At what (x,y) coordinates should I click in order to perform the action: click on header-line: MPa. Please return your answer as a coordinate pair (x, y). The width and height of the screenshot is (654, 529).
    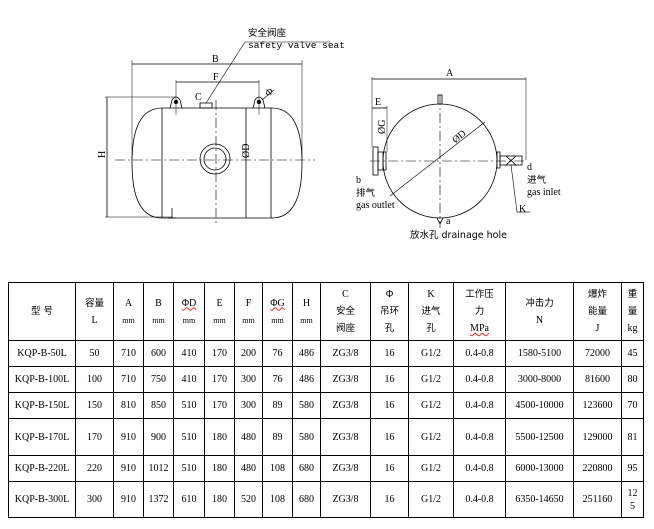
    Looking at the image, I should click on (479, 328).